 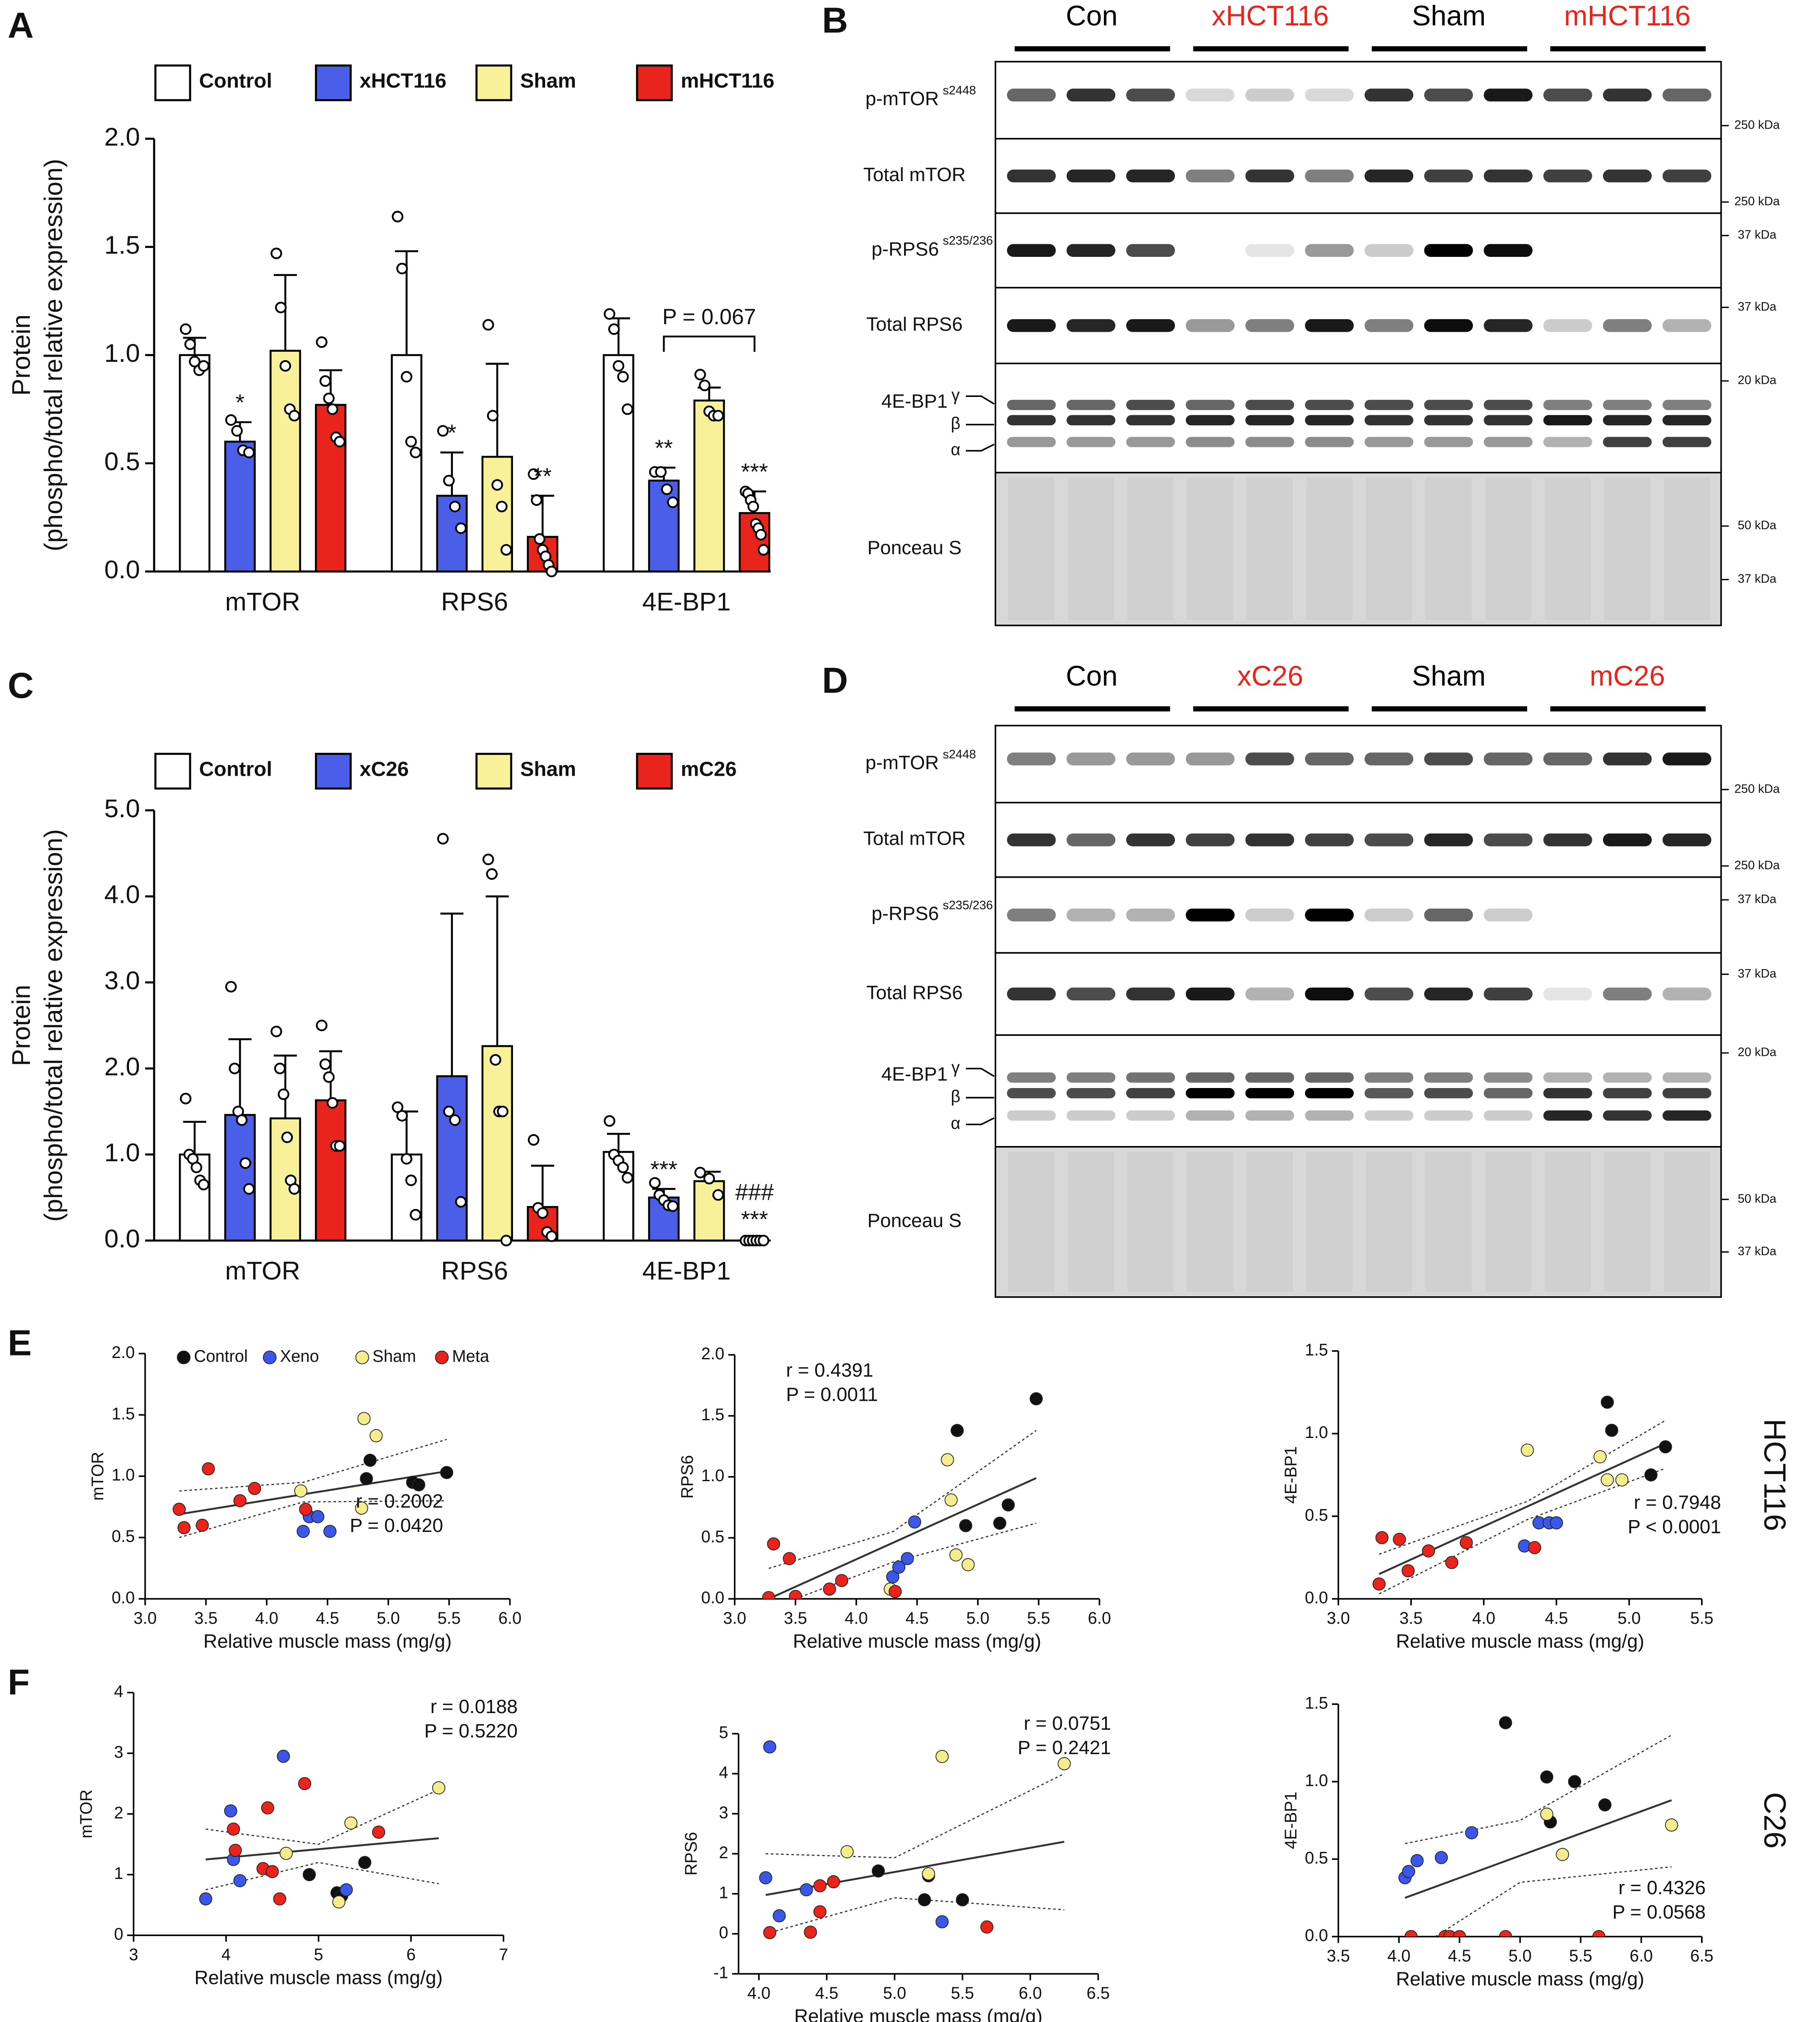 I want to click on regression-line, so click(x=1538, y=1849).